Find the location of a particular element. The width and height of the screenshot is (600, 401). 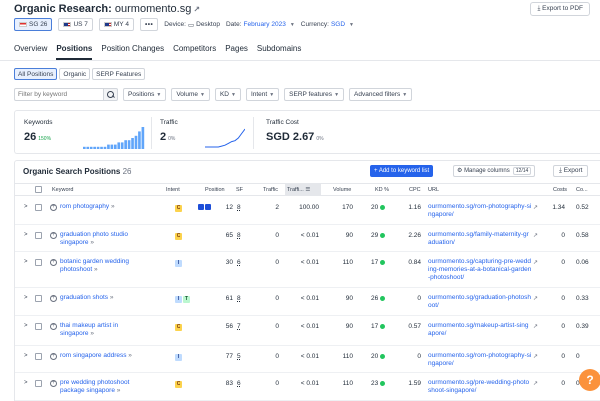

tab-competitors: Competitors is located at coordinates (195, 48).